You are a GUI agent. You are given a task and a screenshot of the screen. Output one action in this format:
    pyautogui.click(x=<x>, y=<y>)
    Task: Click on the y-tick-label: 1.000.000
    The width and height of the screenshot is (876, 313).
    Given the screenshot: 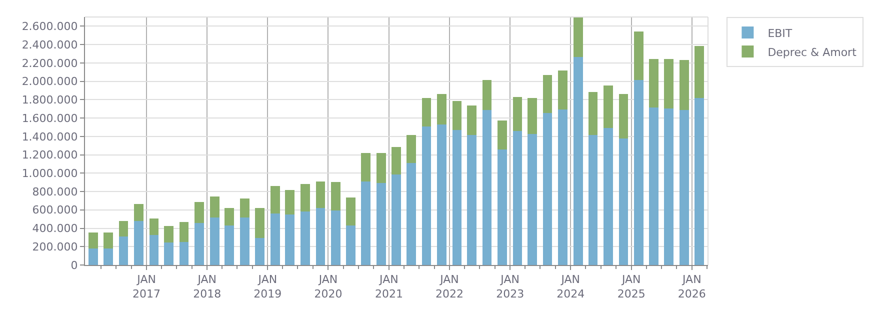 What is the action you would take?
    pyautogui.click(x=50, y=173)
    